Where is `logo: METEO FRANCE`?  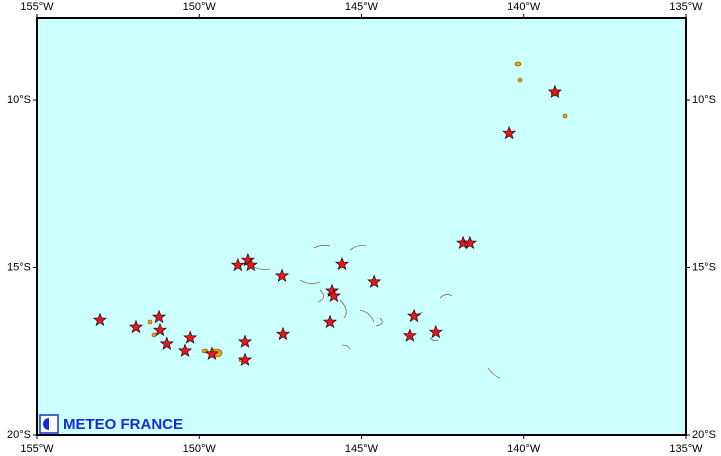 logo: METEO FRANCE is located at coordinates (111, 424).